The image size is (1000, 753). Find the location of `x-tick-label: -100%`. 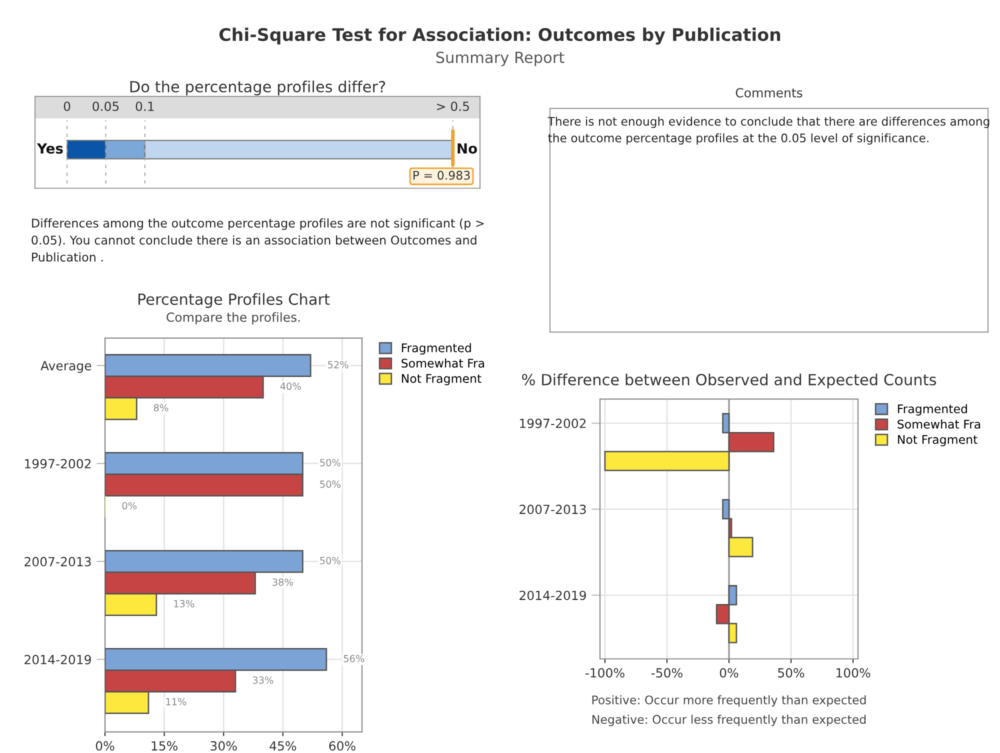

x-tick-label: -100% is located at coordinates (604, 673).